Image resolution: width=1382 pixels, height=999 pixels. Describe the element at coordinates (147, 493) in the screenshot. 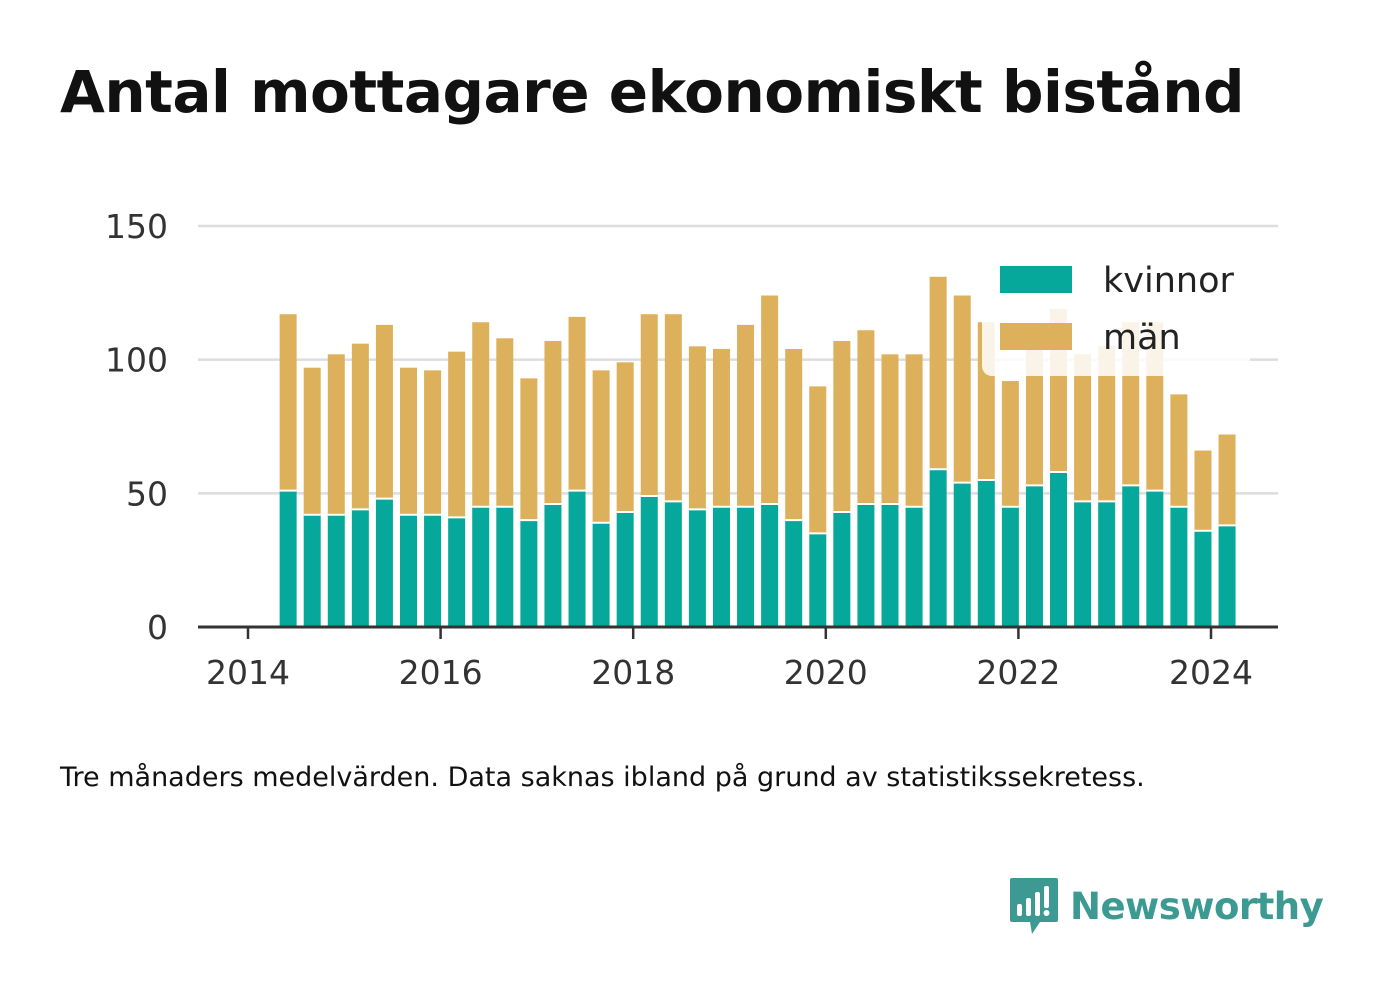

I see `y-tick-label: 50` at that location.